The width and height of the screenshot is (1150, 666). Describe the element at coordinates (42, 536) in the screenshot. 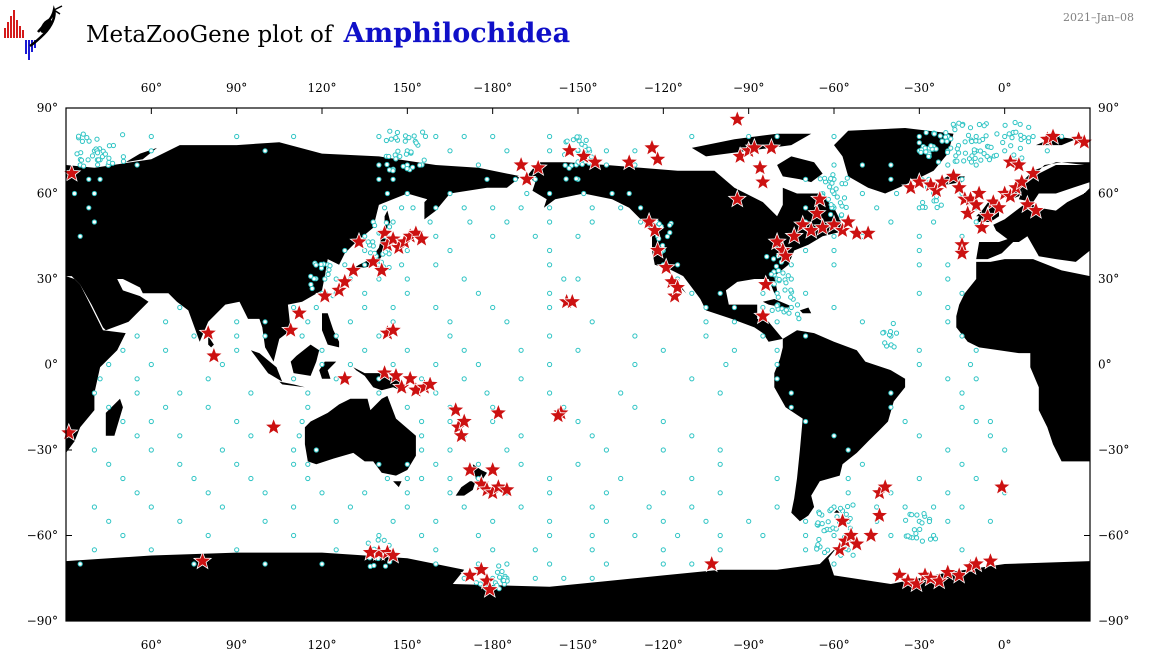

I see `left-tick-label: −60°` at that location.